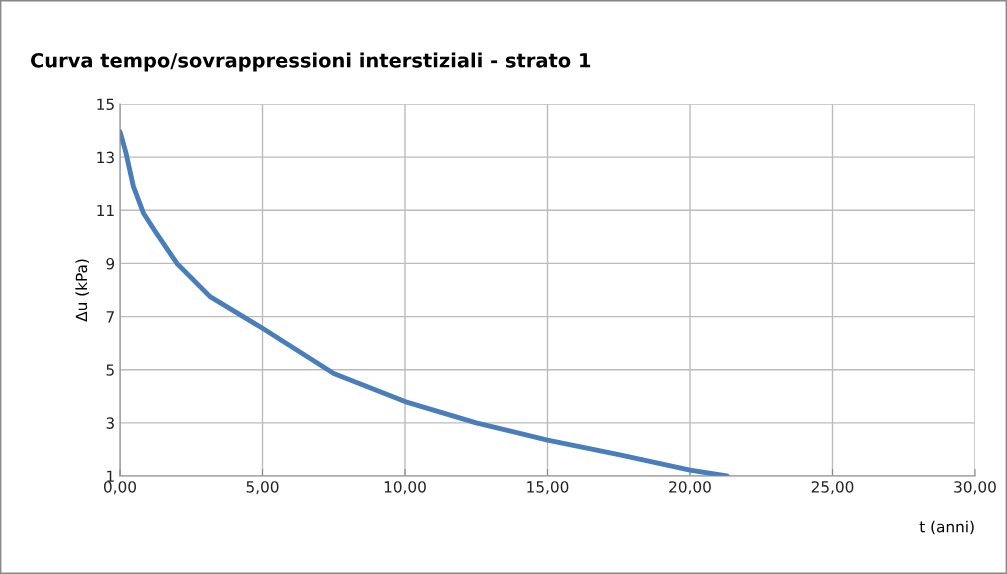 Image resolution: width=1007 pixels, height=574 pixels. I want to click on y-axis-title: Δu (kPa), so click(82, 290).